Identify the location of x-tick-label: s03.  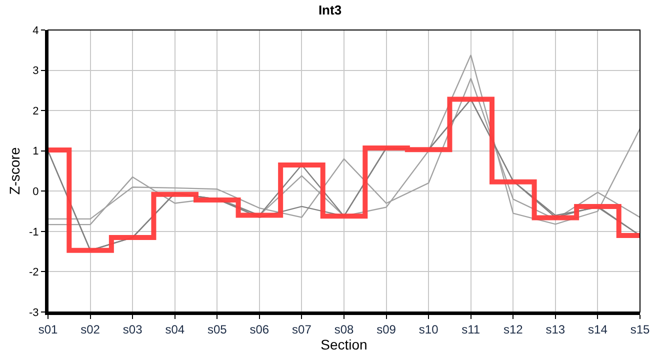
(132, 329).